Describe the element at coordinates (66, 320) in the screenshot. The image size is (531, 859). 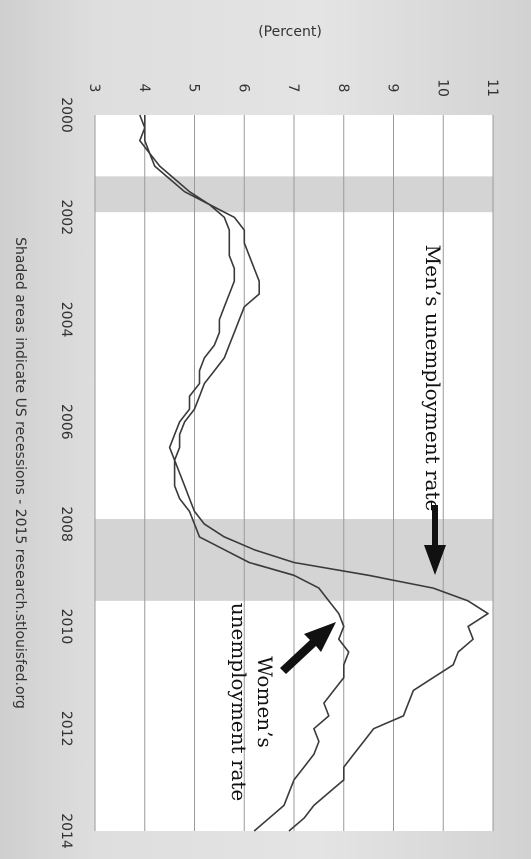
I see `x-tick-label-2004: 2004` at that location.